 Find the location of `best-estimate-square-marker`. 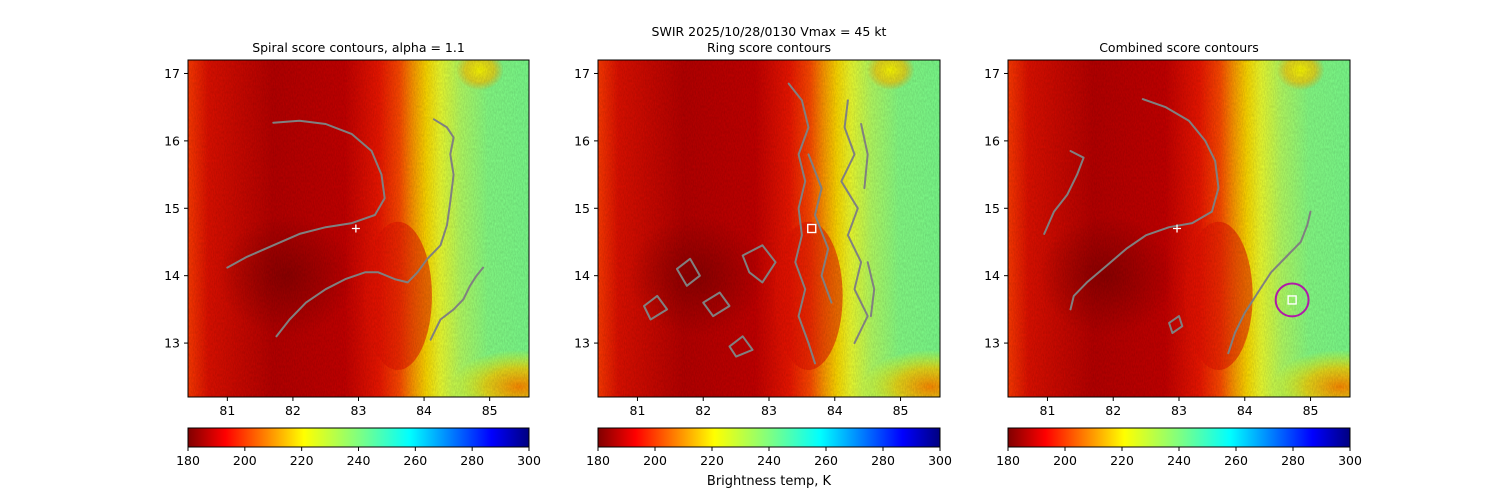

best-estimate-square-marker is located at coordinates (1292, 300).